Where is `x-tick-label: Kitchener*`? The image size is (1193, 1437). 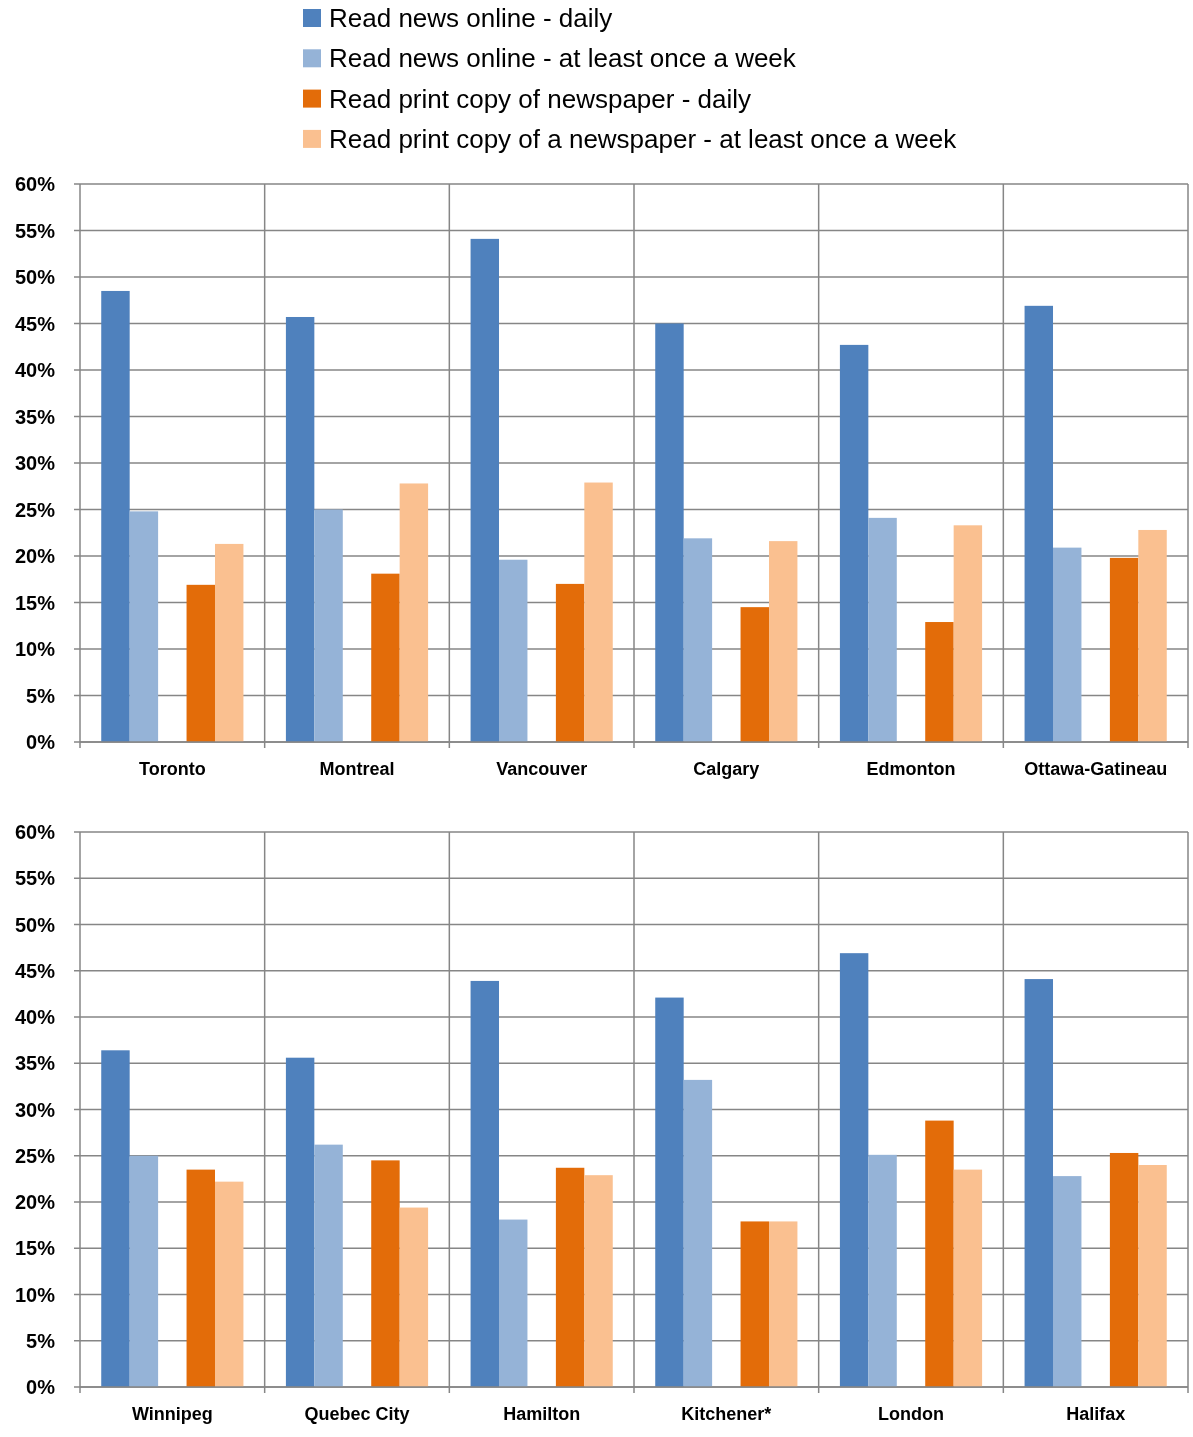
x-tick-label: Kitchener* is located at coordinates (726, 1414).